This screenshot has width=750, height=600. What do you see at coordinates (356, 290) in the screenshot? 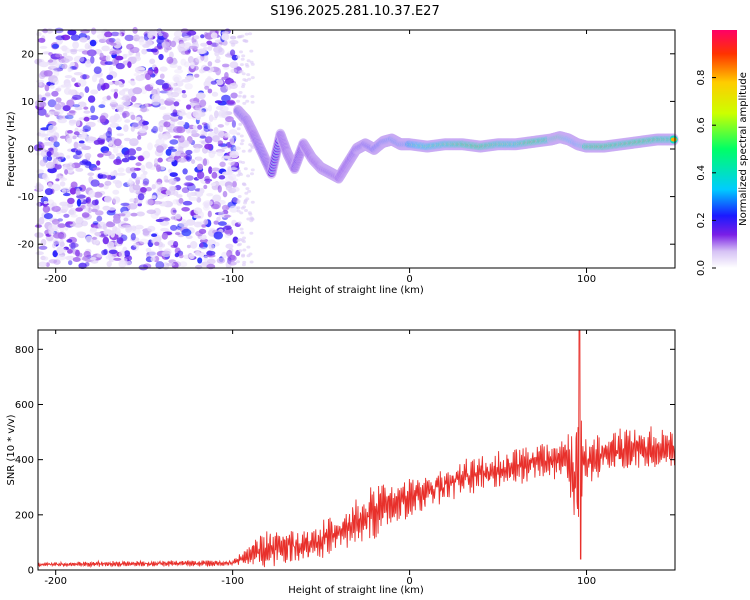
I see `spectrogram-x-label: Height of straight line (km)` at bounding box center [356, 290].